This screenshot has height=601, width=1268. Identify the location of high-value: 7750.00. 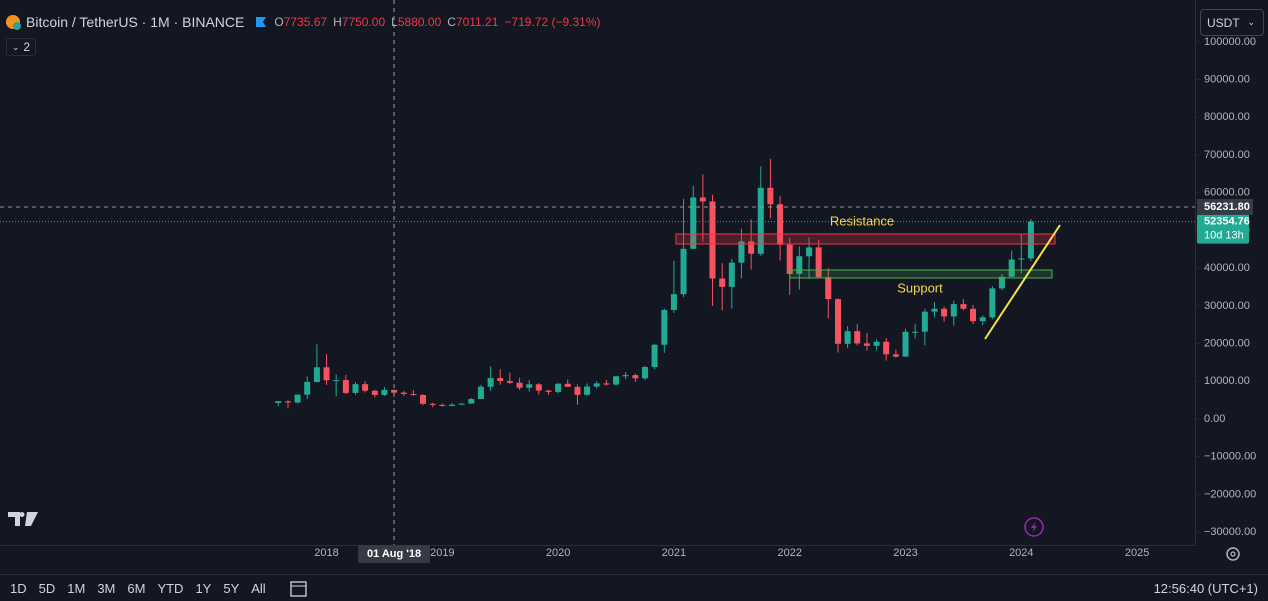
(363, 22).